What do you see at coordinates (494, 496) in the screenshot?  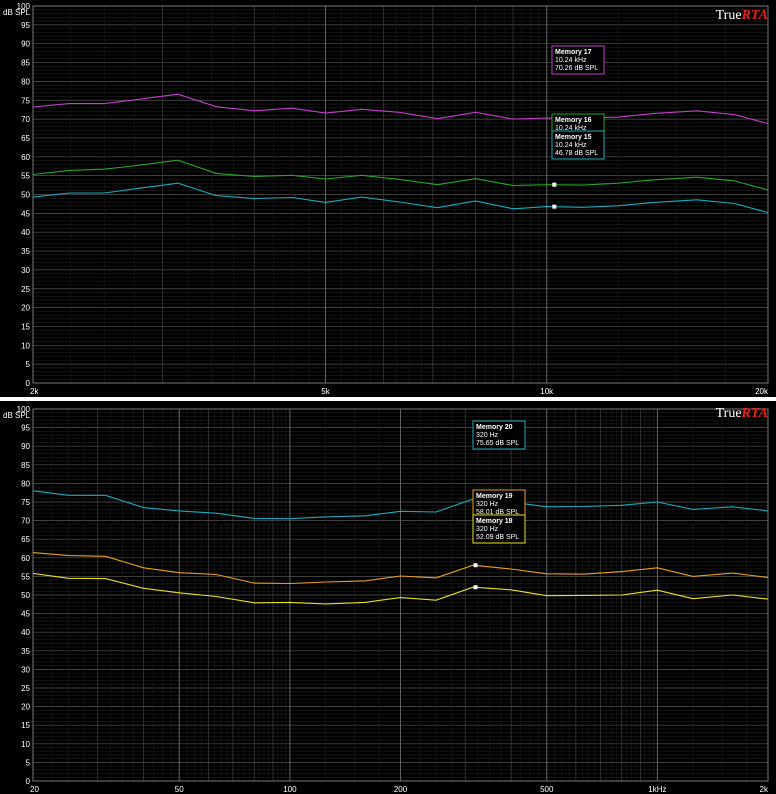 I see `annotation-text: Memory 19` at bounding box center [494, 496].